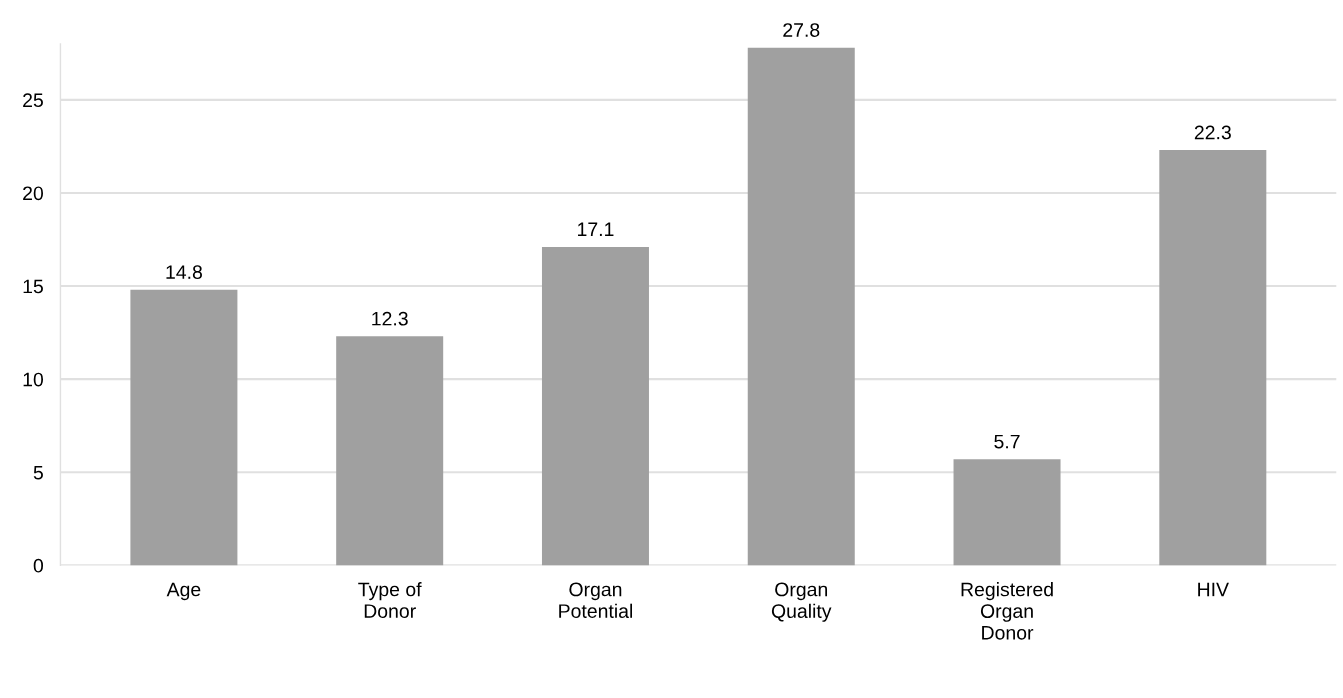 This screenshot has width=1343, height=698. Describe the element at coordinates (596, 600) in the screenshot. I see `x-tick-label: Organ Potential` at that location.